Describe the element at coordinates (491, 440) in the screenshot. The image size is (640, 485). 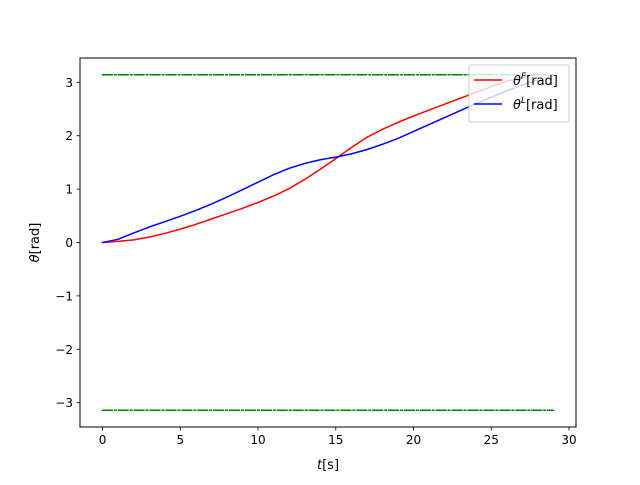
I see `x-tick-label: 25` at that location.